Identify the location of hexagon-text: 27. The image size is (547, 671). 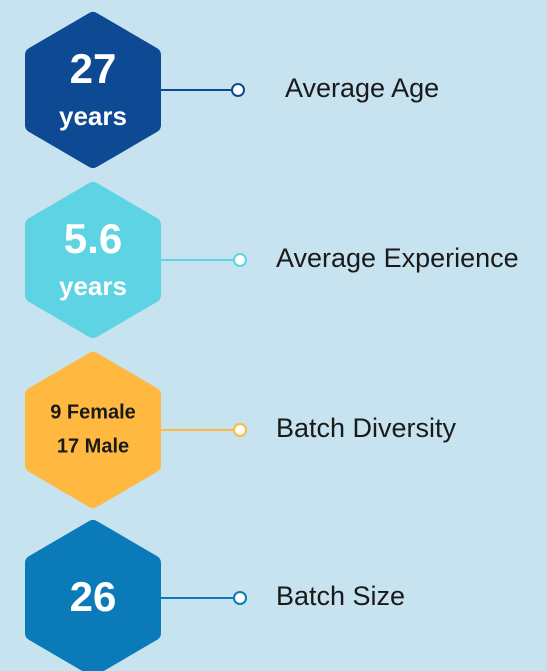
(93, 68).